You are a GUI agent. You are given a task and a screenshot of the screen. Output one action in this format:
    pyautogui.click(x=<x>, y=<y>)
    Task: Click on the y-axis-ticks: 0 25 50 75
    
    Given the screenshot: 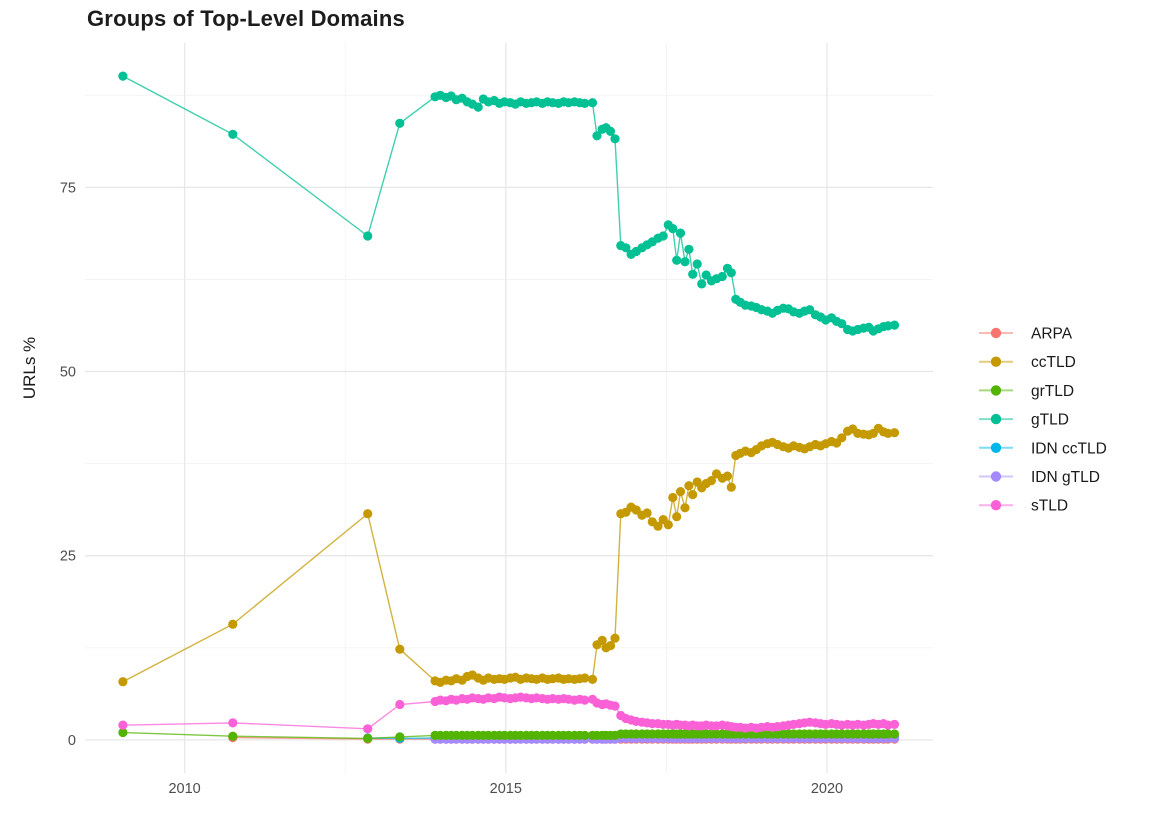 What is the action you would take?
    pyautogui.click(x=68, y=464)
    